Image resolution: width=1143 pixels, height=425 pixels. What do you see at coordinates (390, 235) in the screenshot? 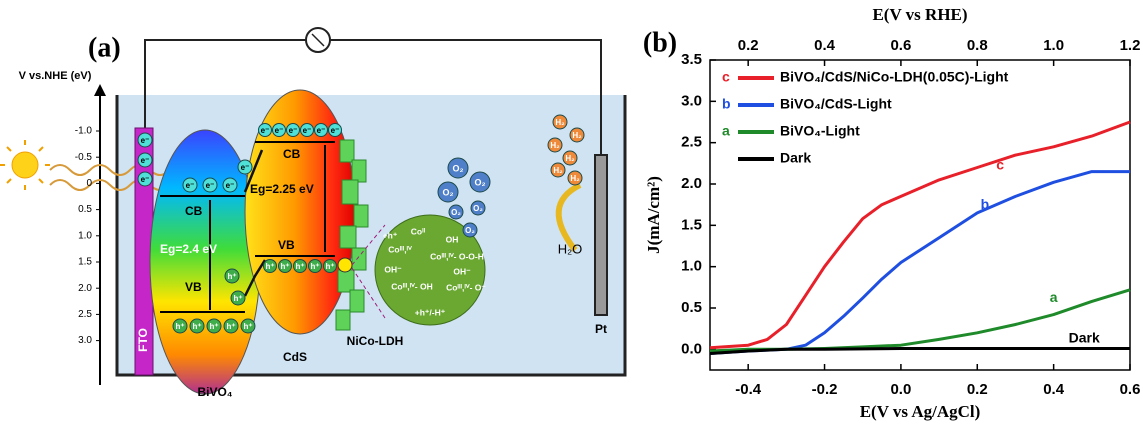
I see `cycle-text: +h⁺` at bounding box center [390, 235].